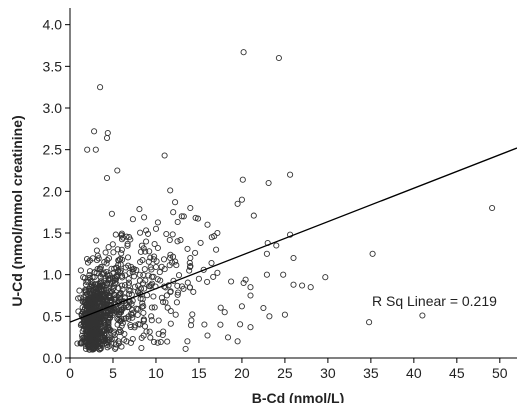 The image size is (517, 403). Describe the element at coordinates (113, 373) in the screenshot. I see `x-tick-label: 5` at that location.